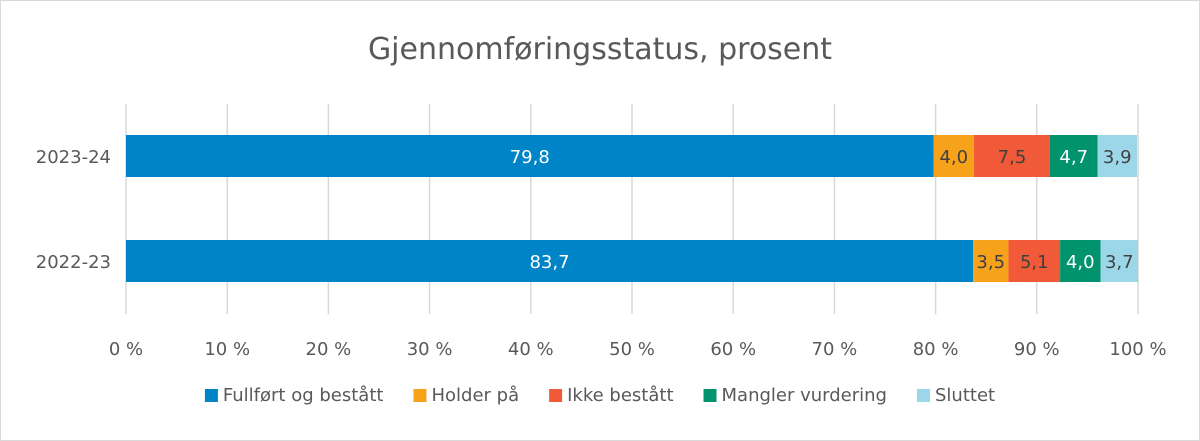  What do you see at coordinates (303, 395) in the screenshot?
I see `legend-label: Fullført og bestått` at bounding box center [303, 395].